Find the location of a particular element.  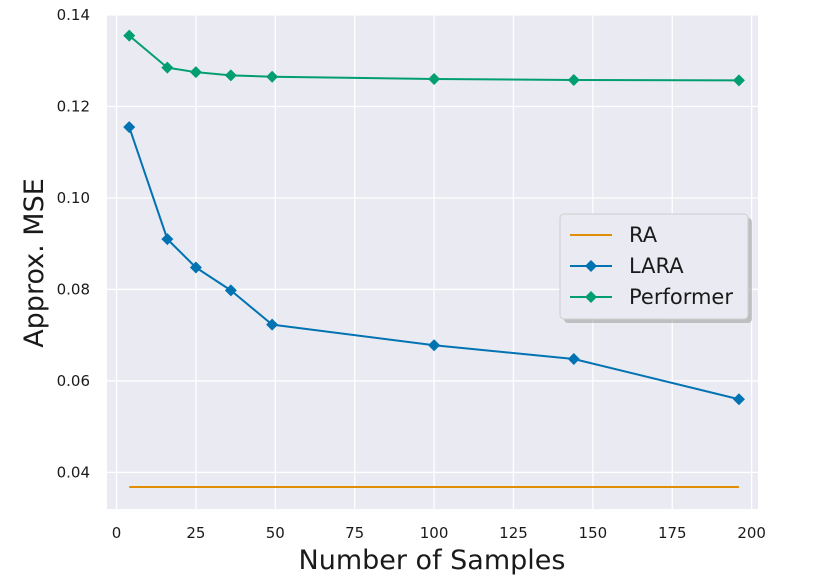

x-tick-label: 0 is located at coordinates (117, 533).